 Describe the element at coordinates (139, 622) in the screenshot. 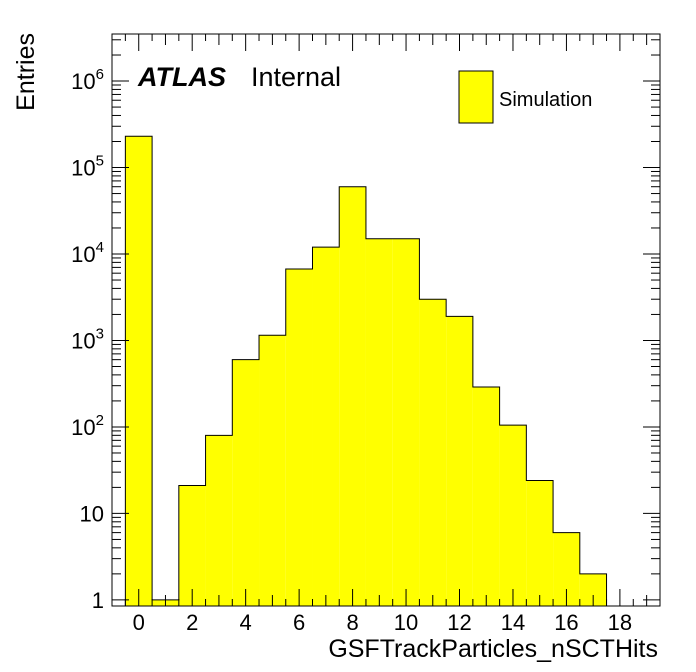

I see `x-tick-label: 0` at that location.